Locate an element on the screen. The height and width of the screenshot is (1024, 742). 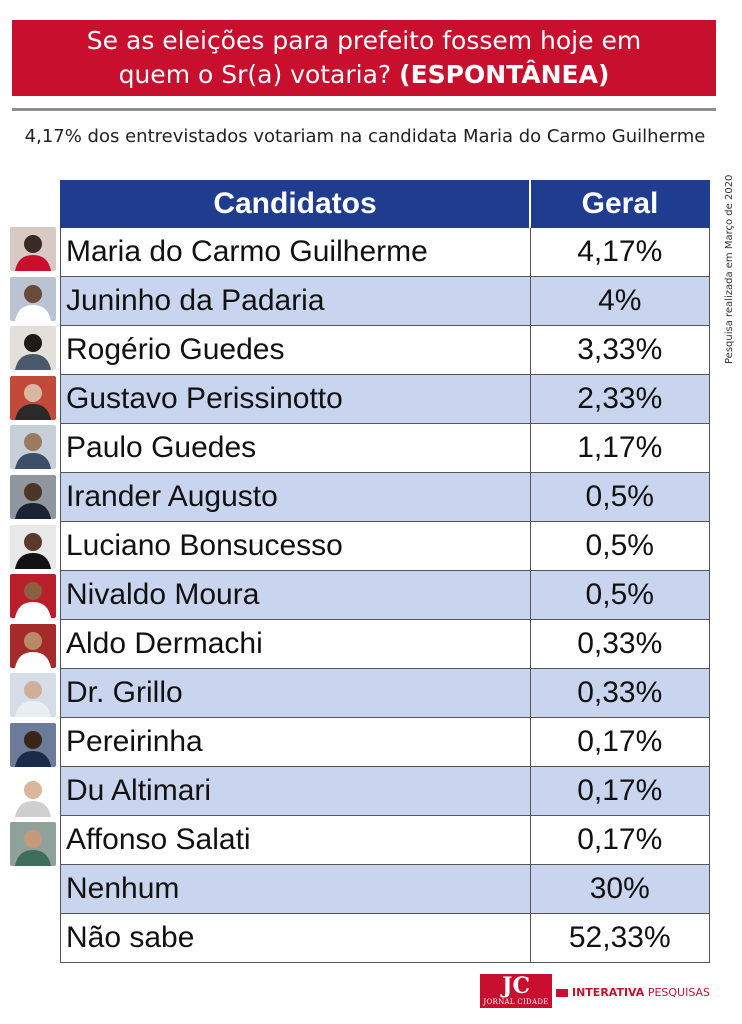
table-row: Rogério Guedes 3,33% is located at coordinates (385, 350).